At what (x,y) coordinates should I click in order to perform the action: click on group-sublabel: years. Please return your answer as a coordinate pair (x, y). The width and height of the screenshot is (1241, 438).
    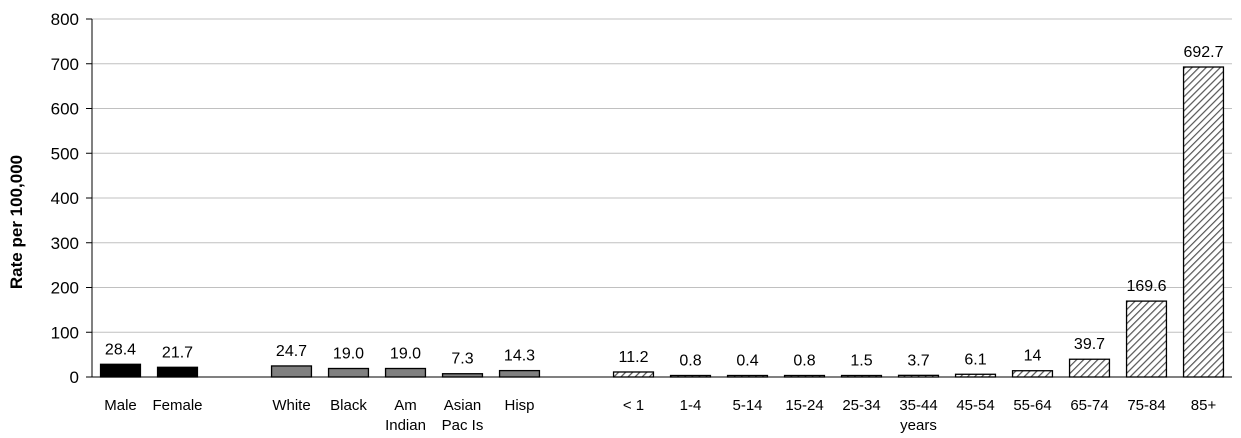
    Looking at the image, I should click on (918, 425).